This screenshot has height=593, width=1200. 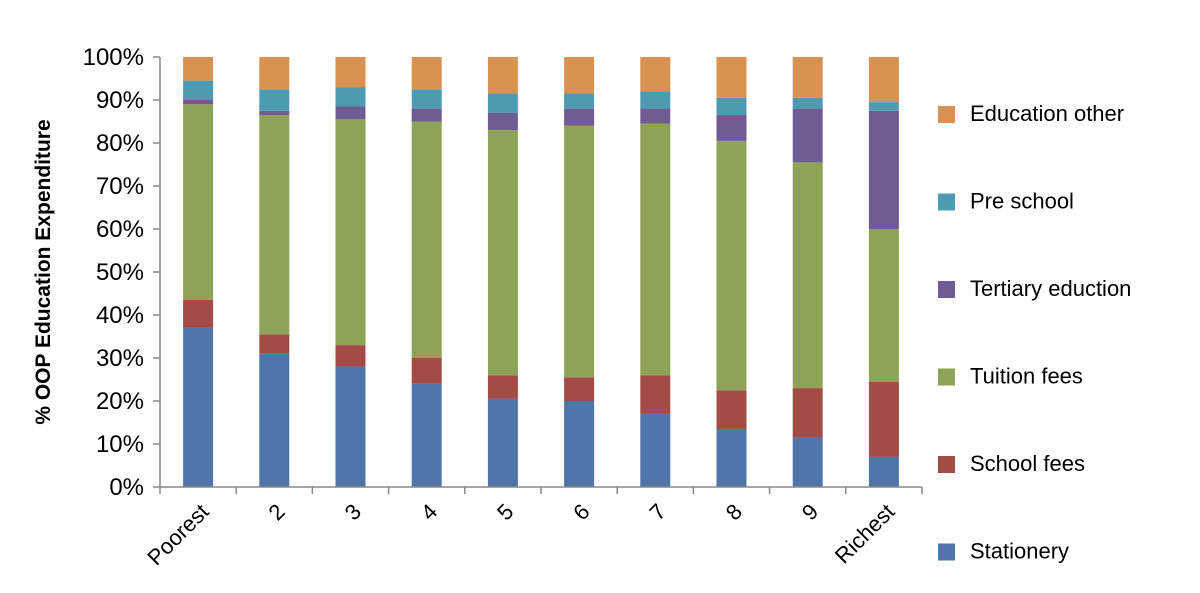 What do you see at coordinates (120, 401) in the screenshot?
I see `y-tick-label: 20%` at bounding box center [120, 401].